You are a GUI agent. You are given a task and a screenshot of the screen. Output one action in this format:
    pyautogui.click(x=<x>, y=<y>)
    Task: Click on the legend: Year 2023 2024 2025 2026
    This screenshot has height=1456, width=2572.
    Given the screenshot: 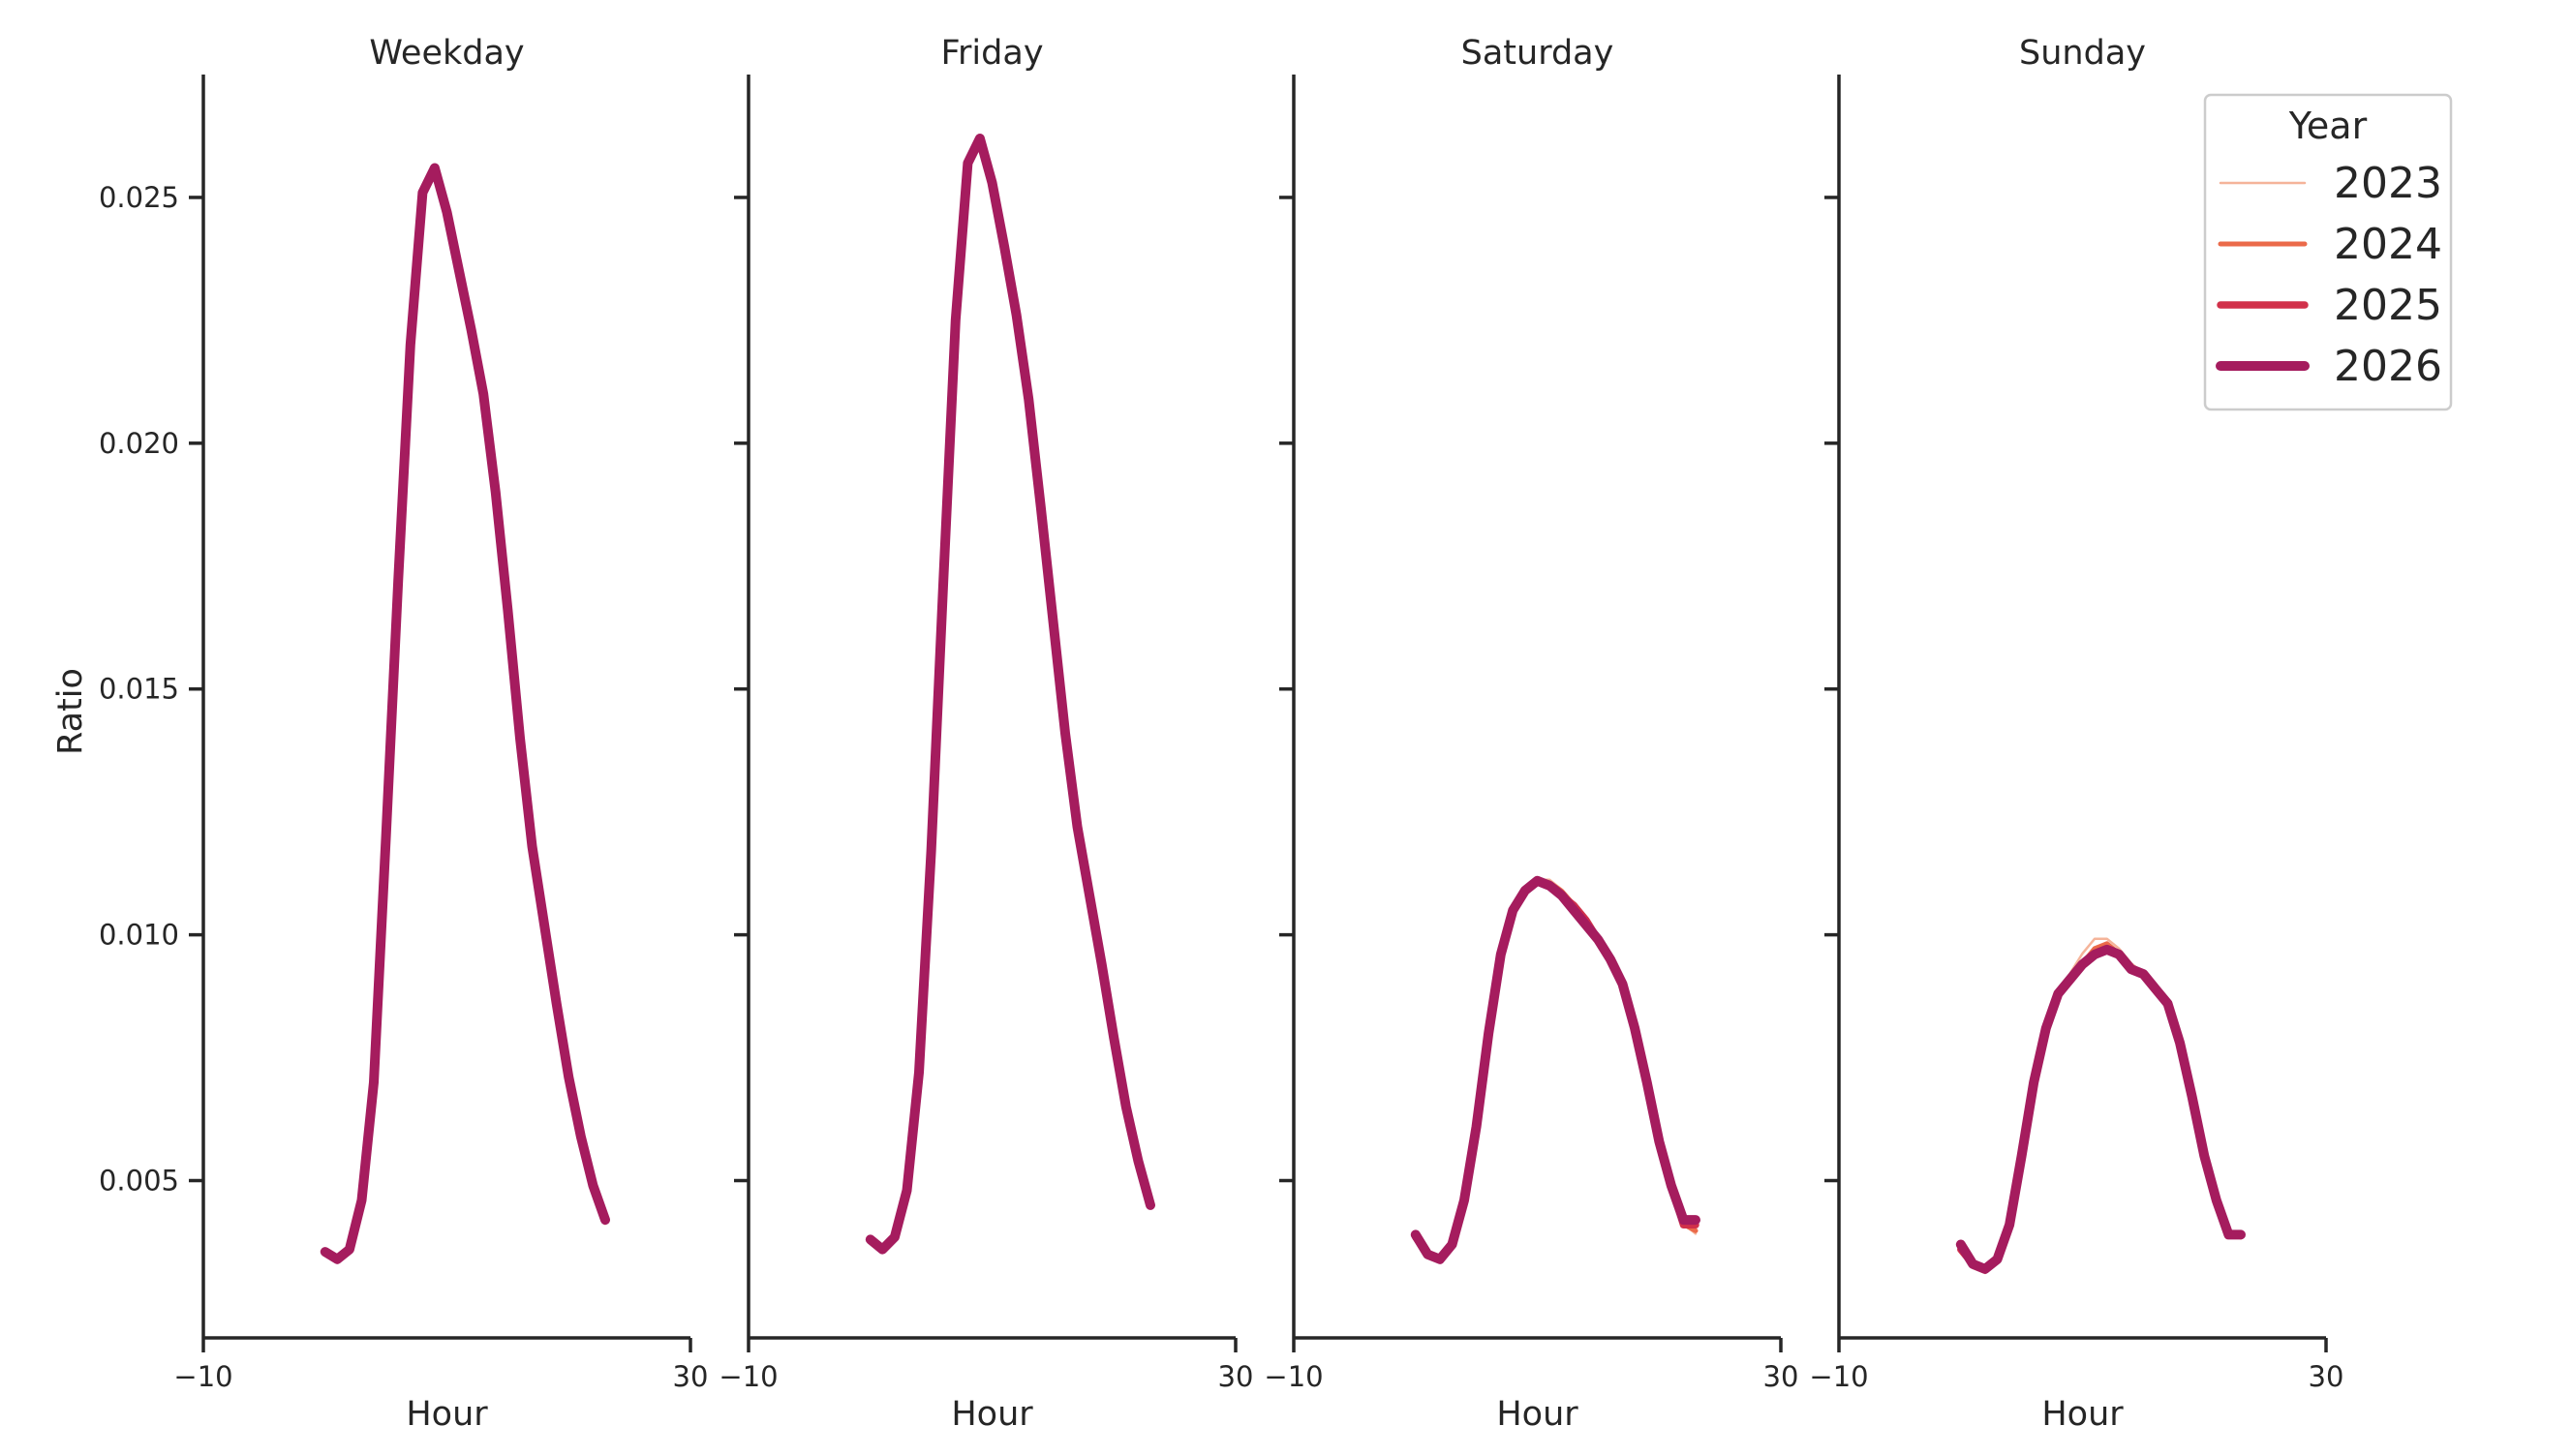 What is the action you would take?
    pyautogui.click(x=2328, y=252)
    